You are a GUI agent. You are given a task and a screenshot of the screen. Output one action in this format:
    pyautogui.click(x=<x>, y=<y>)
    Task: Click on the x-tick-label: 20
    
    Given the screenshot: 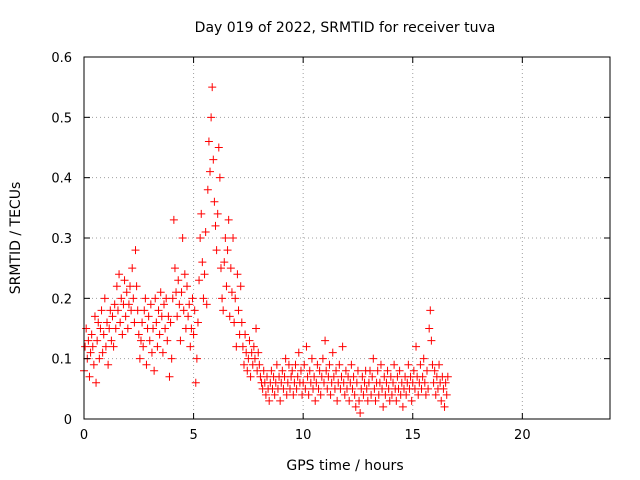 What is the action you would take?
    pyautogui.click(x=522, y=435)
    